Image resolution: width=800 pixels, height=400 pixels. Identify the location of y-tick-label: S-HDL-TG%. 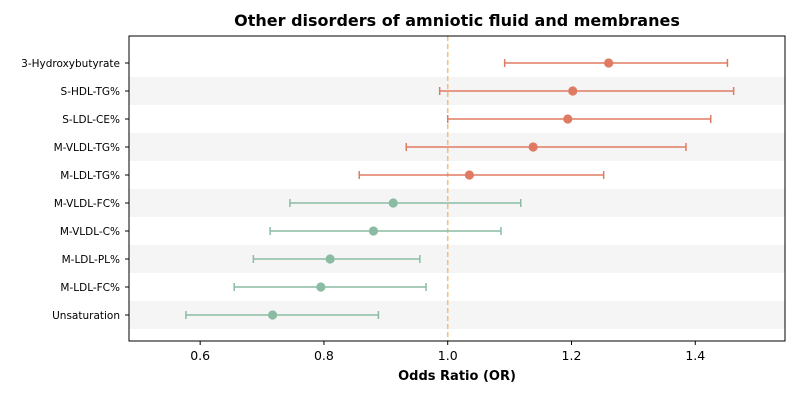
(90, 92).